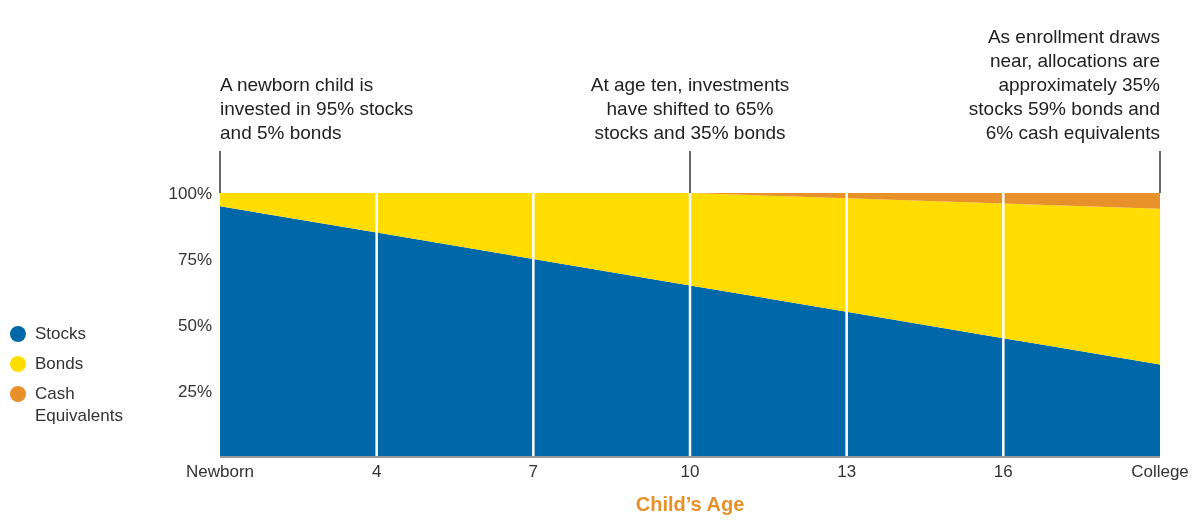 Image resolution: width=1196 pixels, height=525 pixels. I want to click on legend-label: Bonds, so click(60, 364).